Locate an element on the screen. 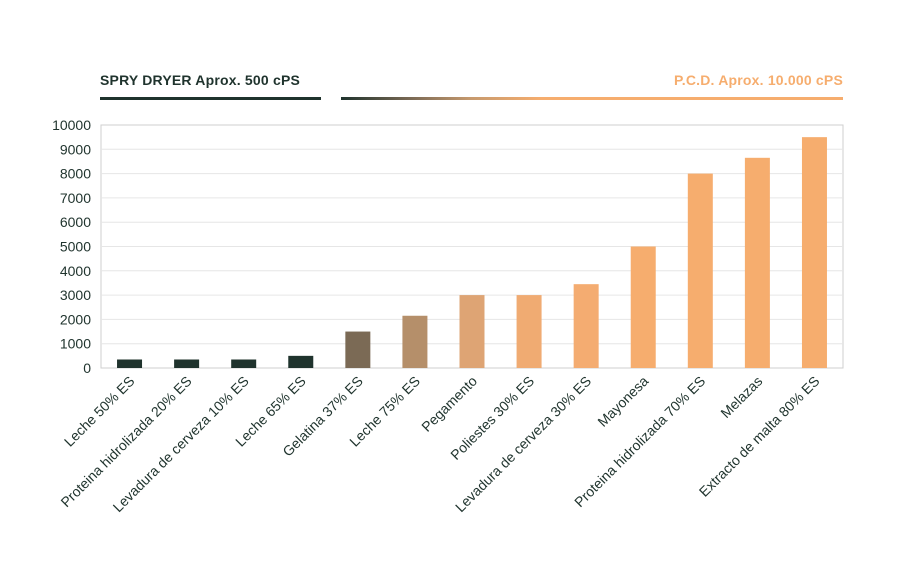 The height and width of the screenshot is (579, 899). y-tick-label: 0 is located at coordinates (87, 368).